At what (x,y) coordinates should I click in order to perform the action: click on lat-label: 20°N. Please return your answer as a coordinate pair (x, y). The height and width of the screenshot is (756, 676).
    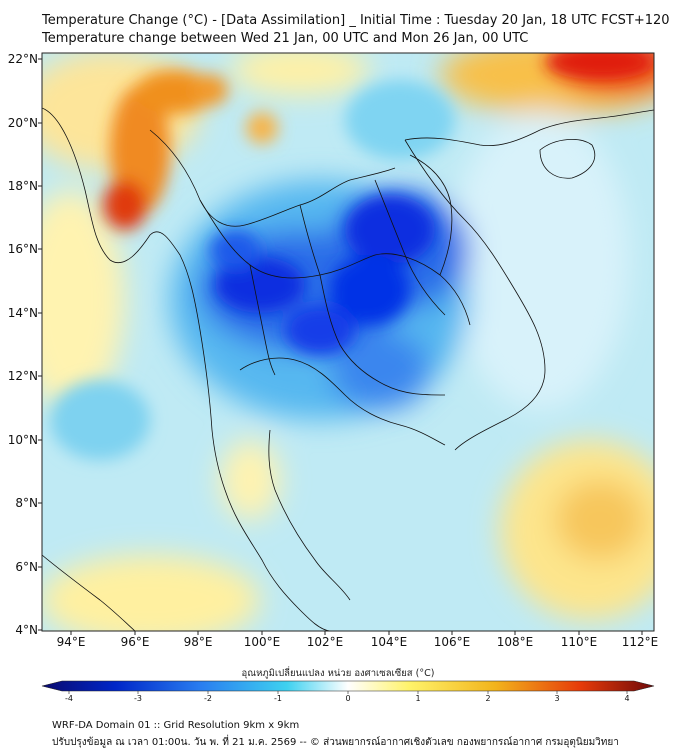
    Looking at the image, I should click on (23, 123).